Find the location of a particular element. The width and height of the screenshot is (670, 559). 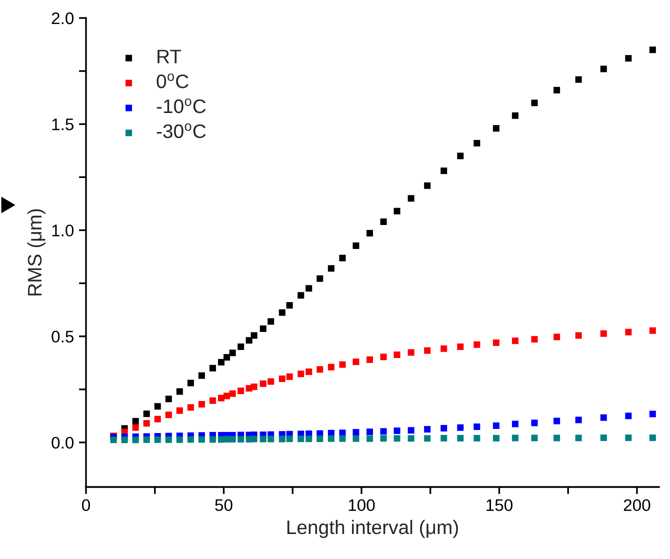

y-tick-label: 1.0 is located at coordinates (63, 230).